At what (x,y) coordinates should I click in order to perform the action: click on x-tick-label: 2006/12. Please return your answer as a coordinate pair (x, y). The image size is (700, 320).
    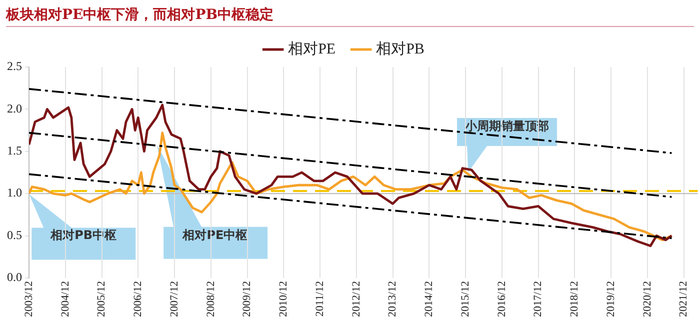
    Looking at the image, I should click on (138, 299).